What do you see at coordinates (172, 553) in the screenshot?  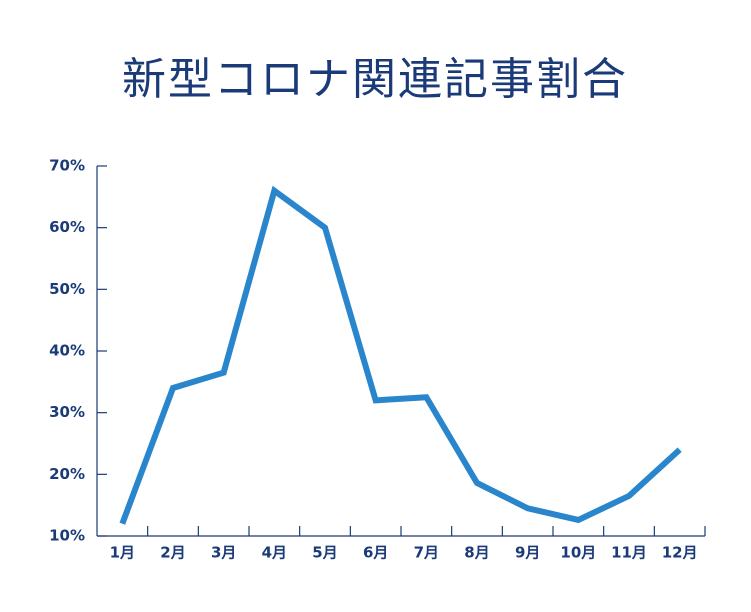 I see `x-tick-label: 2月` at bounding box center [172, 553].